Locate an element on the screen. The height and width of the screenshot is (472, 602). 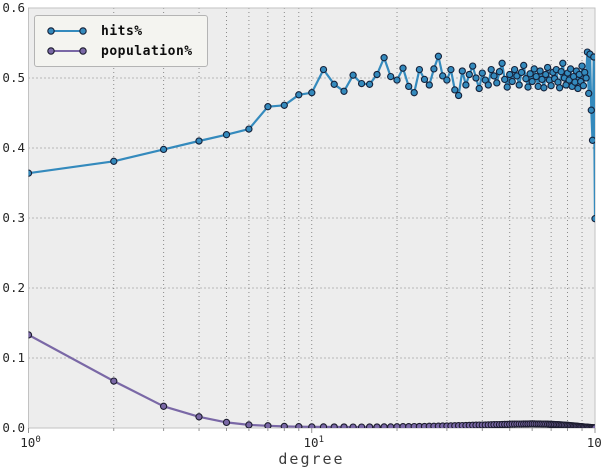
legend-item-population: population% is located at coordinates (121, 51).